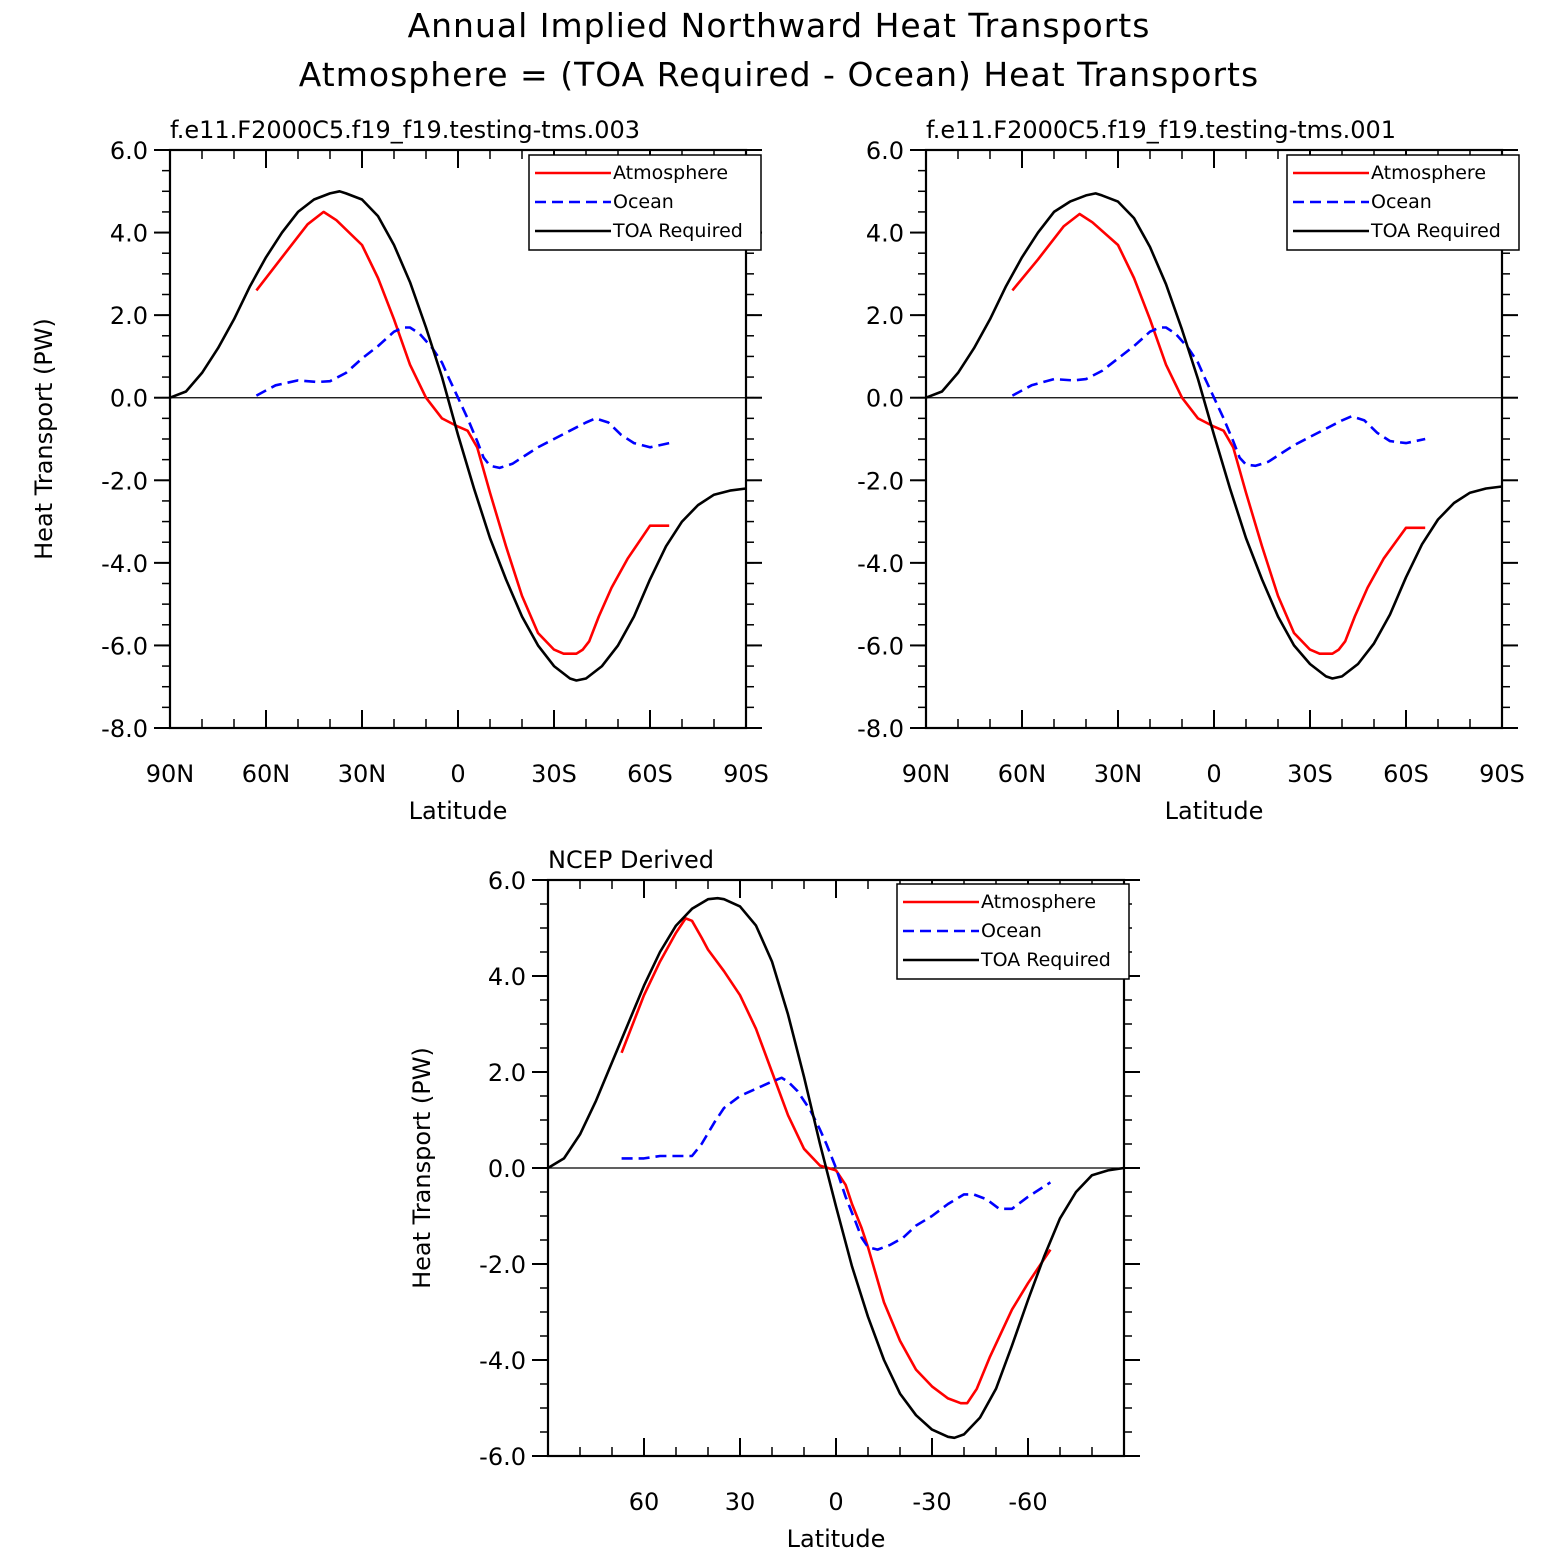  Describe the element at coordinates (1027, 1502) in the screenshot. I see `x-tick-label: -60` at that location.